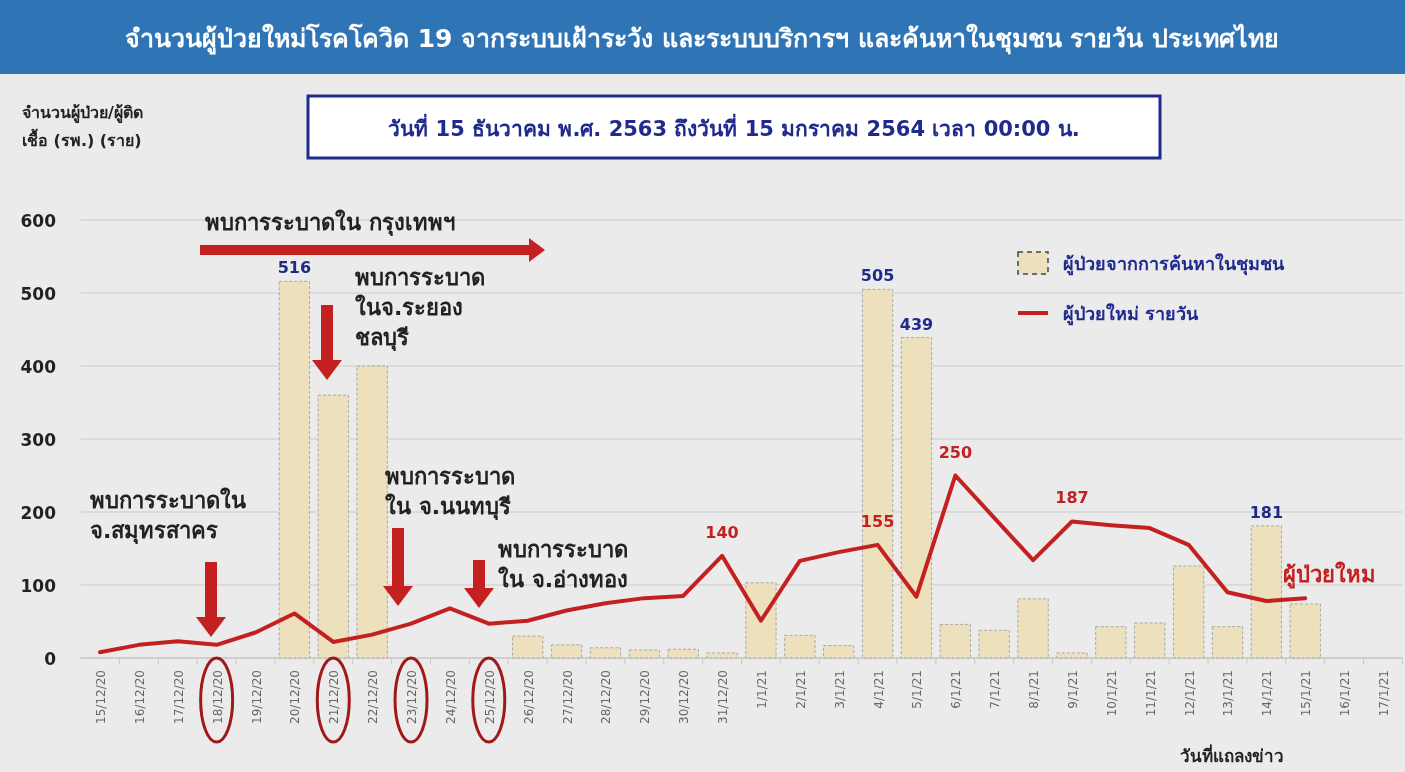 Image resolution: width=1405 pixels, height=772 pixels. Describe the element at coordinates (1072, 689) in the screenshot. I see `x-tick-label: 9/1/21` at that location.